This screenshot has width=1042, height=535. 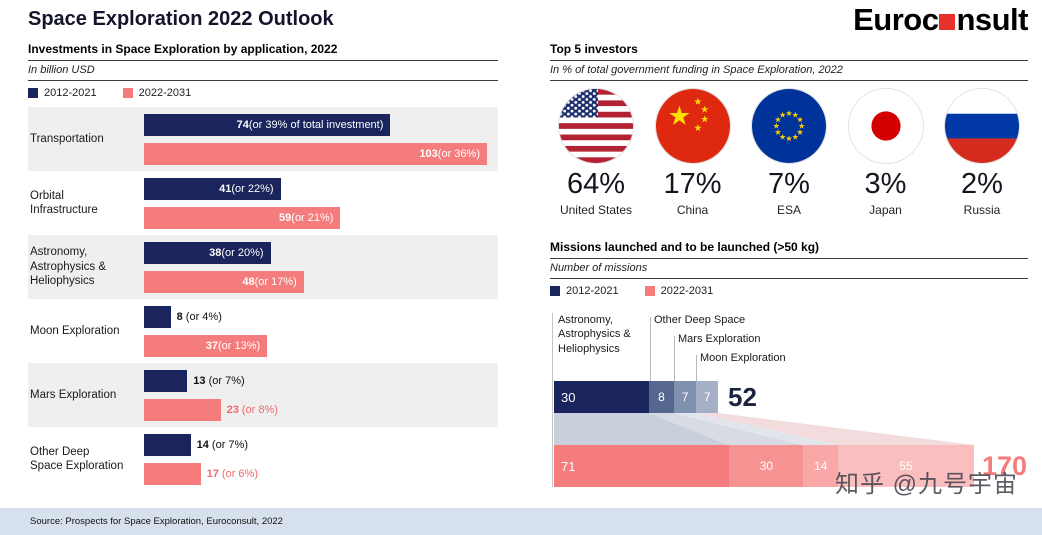 What do you see at coordinates (75, 330) in the screenshot?
I see `row-label: Moon Exploration` at bounding box center [75, 330].